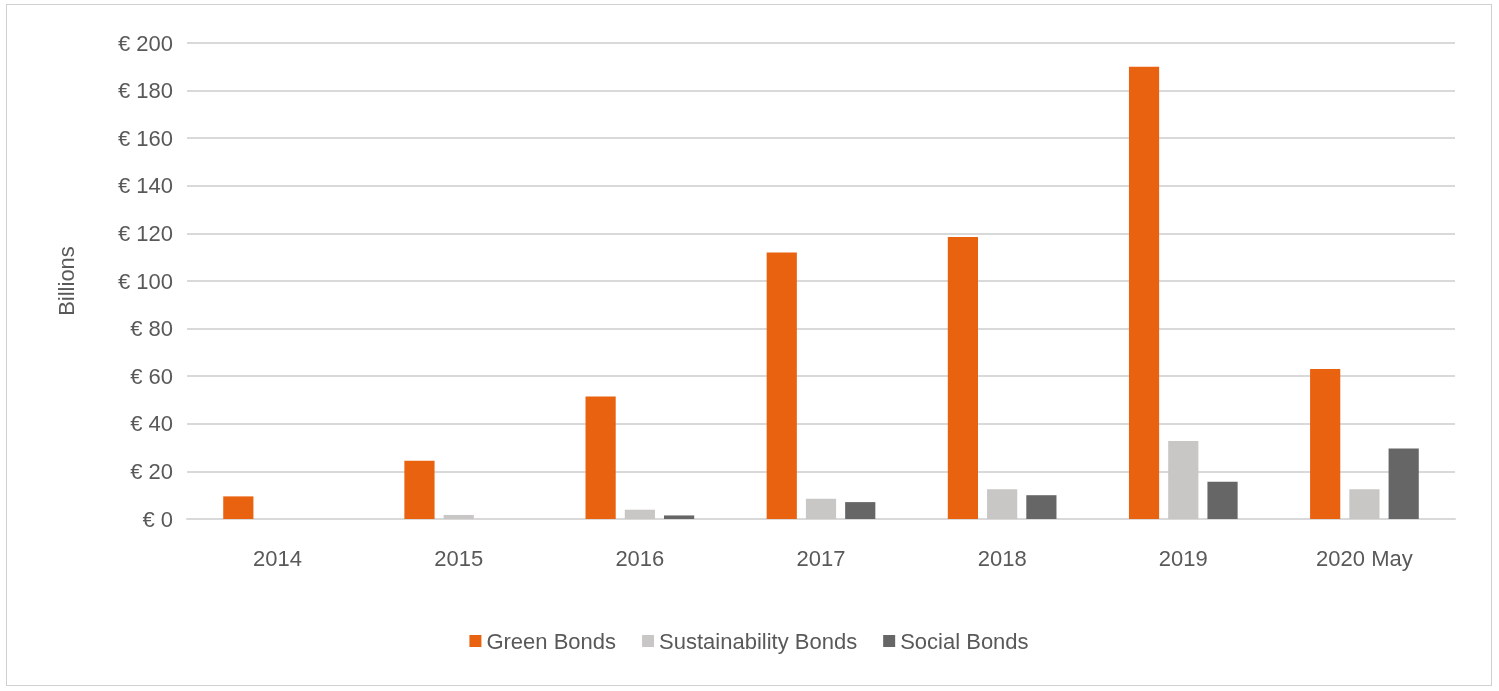 The image size is (1499, 691). I want to click on x-tick-label: 2016, so click(640, 558).